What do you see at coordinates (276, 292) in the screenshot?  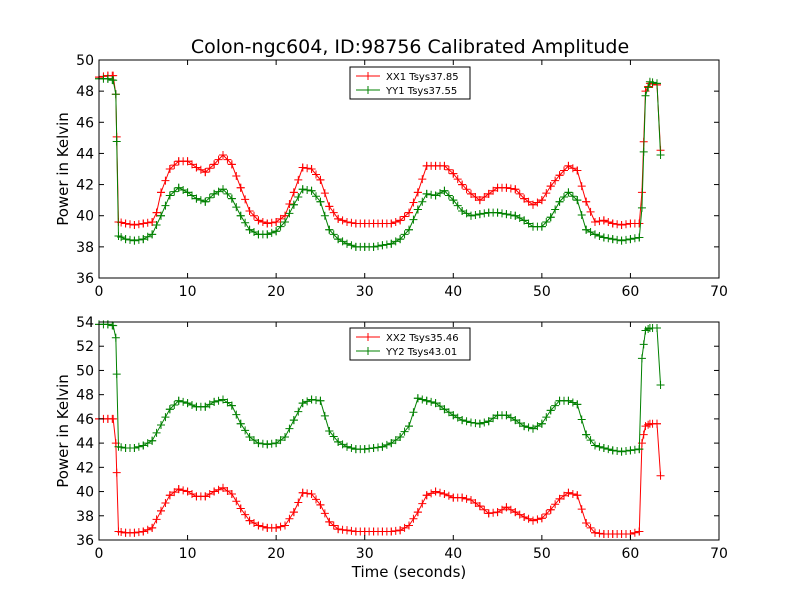 I see `x-tick-label: 20` at bounding box center [276, 292].